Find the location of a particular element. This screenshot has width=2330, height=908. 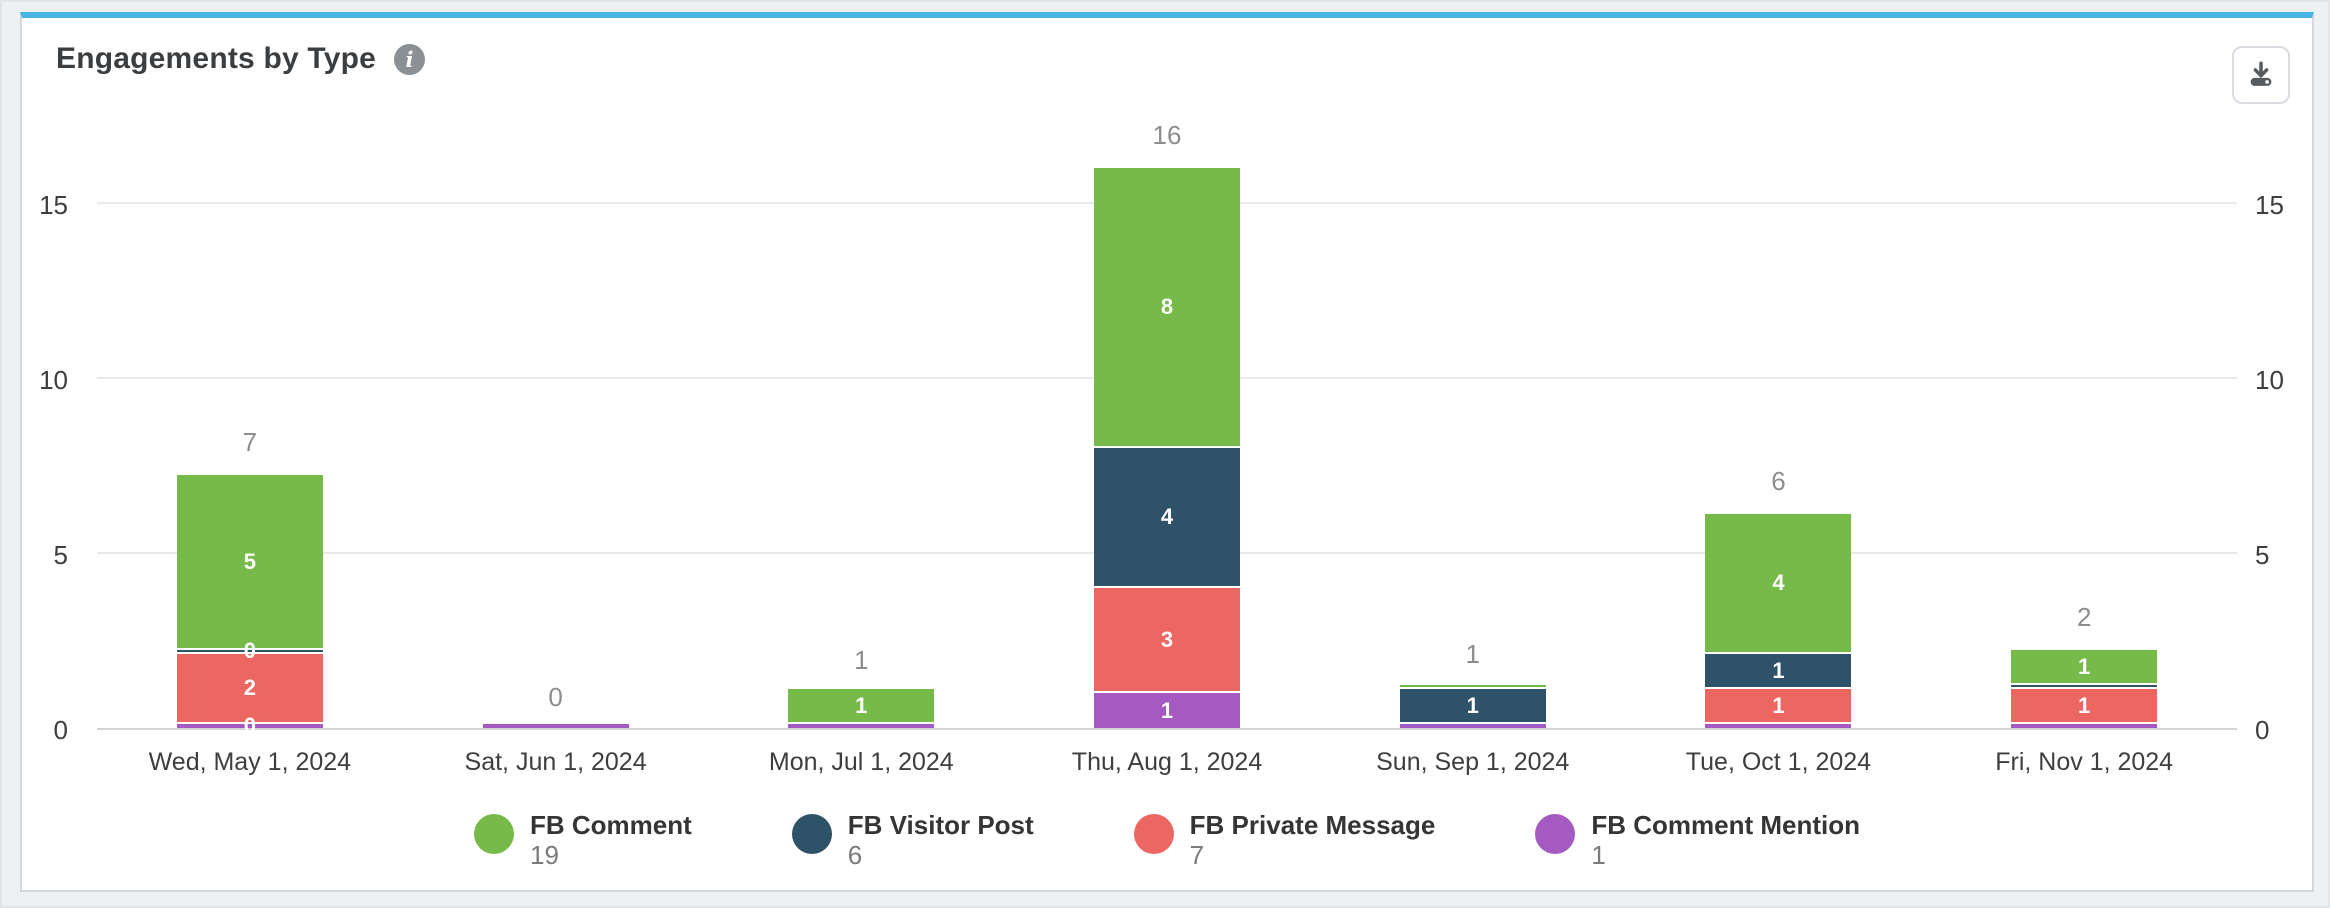

legend-item-fb-comment: FB Comment 19 is located at coordinates (583, 840).